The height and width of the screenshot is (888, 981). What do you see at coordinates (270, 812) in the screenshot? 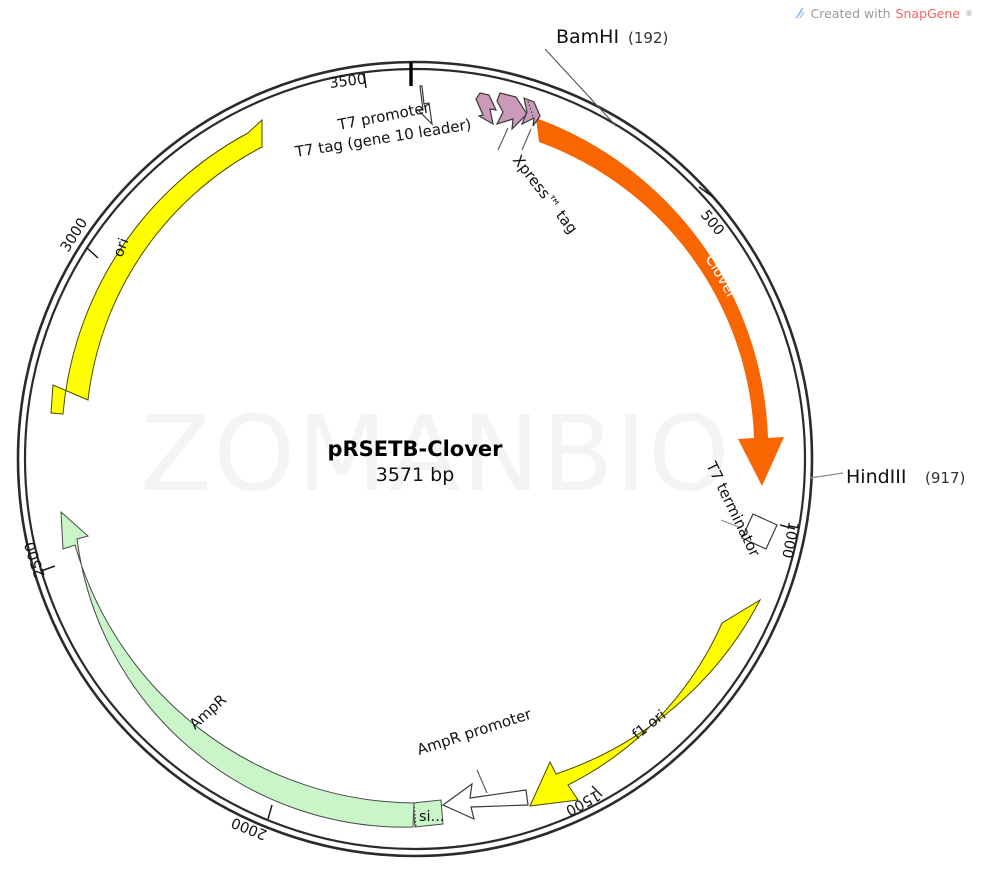
I see `ruler-tick-2000` at bounding box center [270, 812].